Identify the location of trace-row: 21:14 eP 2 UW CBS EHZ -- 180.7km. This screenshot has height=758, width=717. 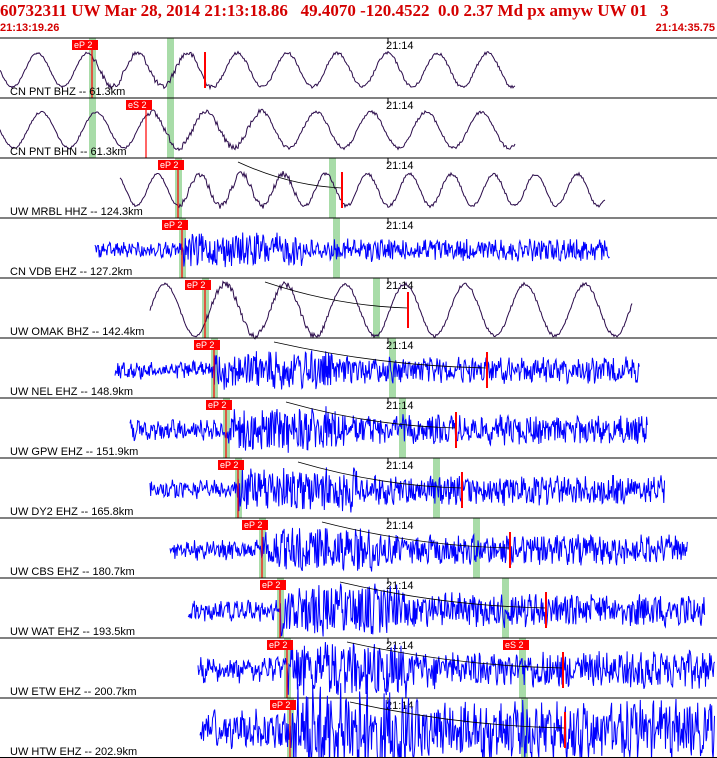
(358, 547).